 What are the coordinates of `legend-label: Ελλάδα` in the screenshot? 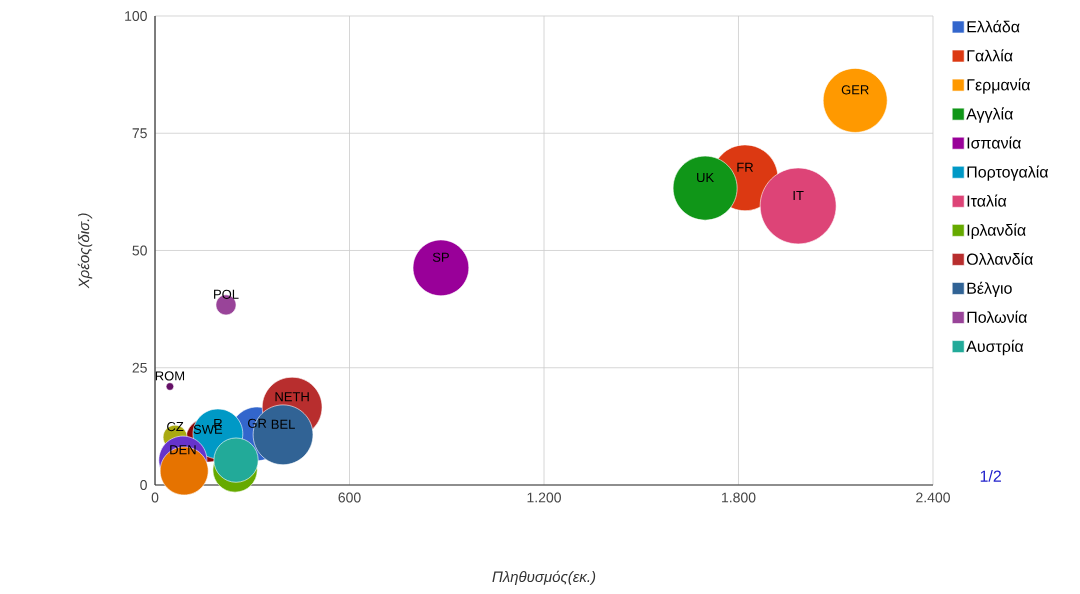 It's located at (993, 26).